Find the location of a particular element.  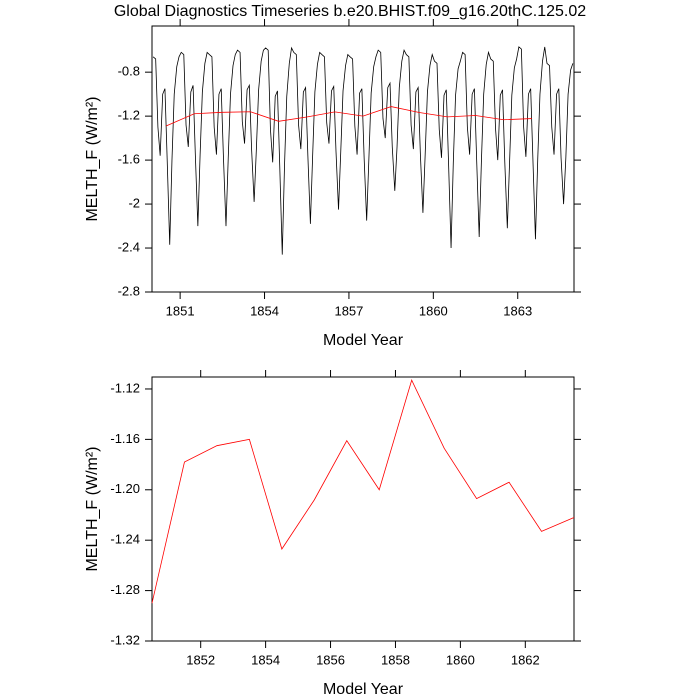

x-tick-label: 1852 is located at coordinates (200, 659).